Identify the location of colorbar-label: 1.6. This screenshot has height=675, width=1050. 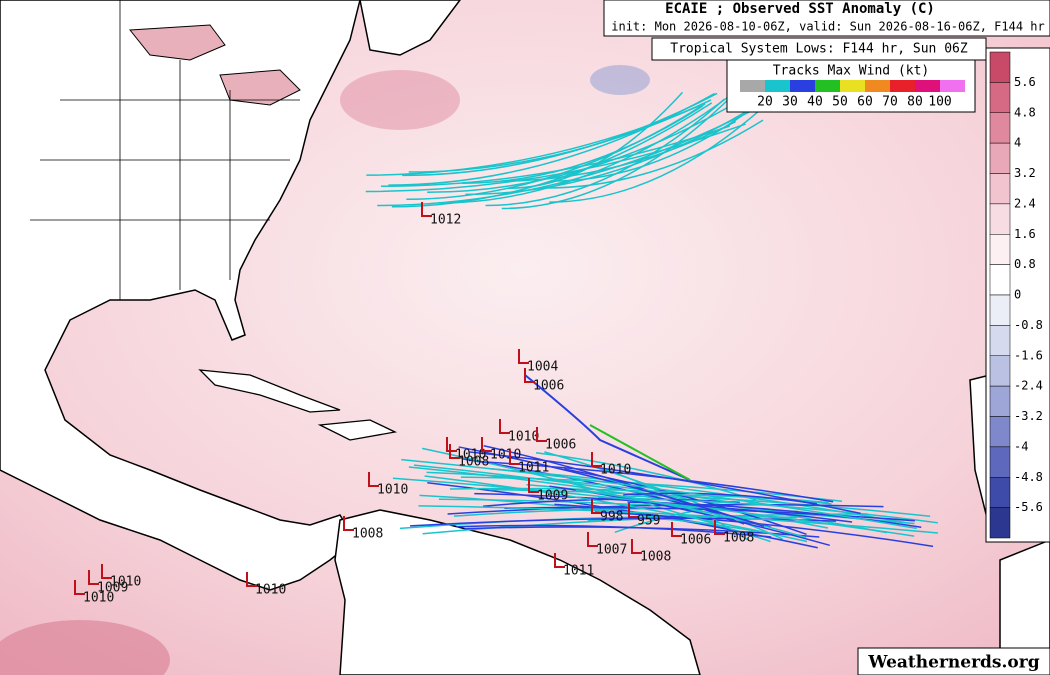
(1025, 234).